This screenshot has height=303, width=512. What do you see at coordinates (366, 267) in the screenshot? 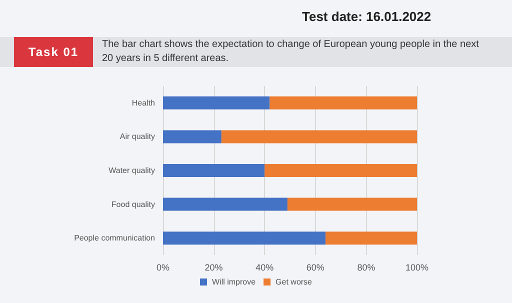
I see `x-tick-label: 80%` at bounding box center [366, 267].